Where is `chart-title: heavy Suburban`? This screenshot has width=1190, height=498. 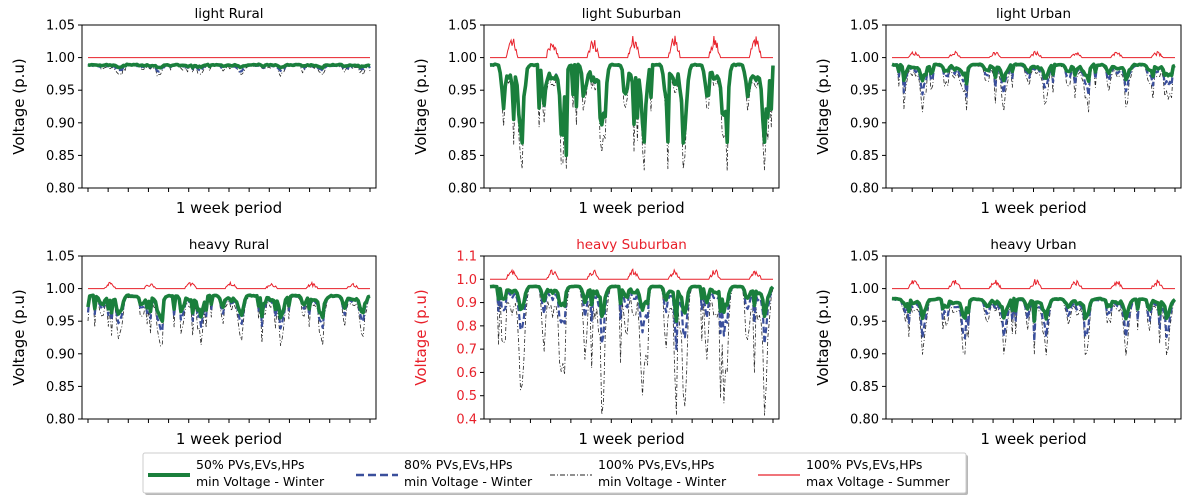
chart-title: heavy Suburban is located at coordinates (631, 245).